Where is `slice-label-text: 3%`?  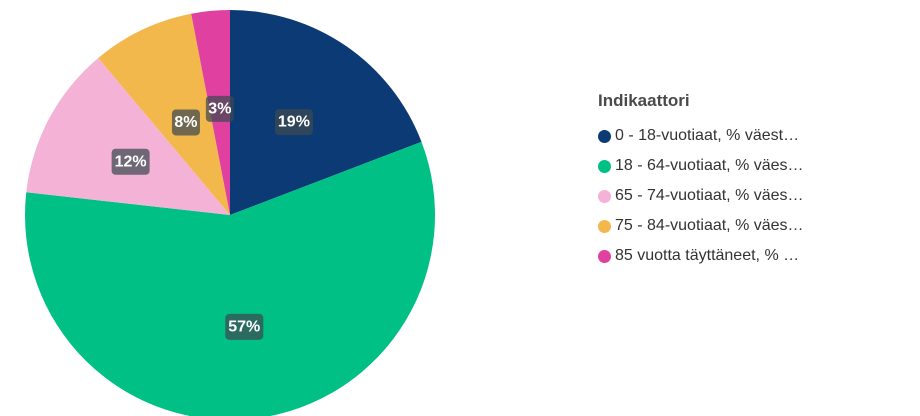 slice-label-text: 3% is located at coordinates (219, 108).